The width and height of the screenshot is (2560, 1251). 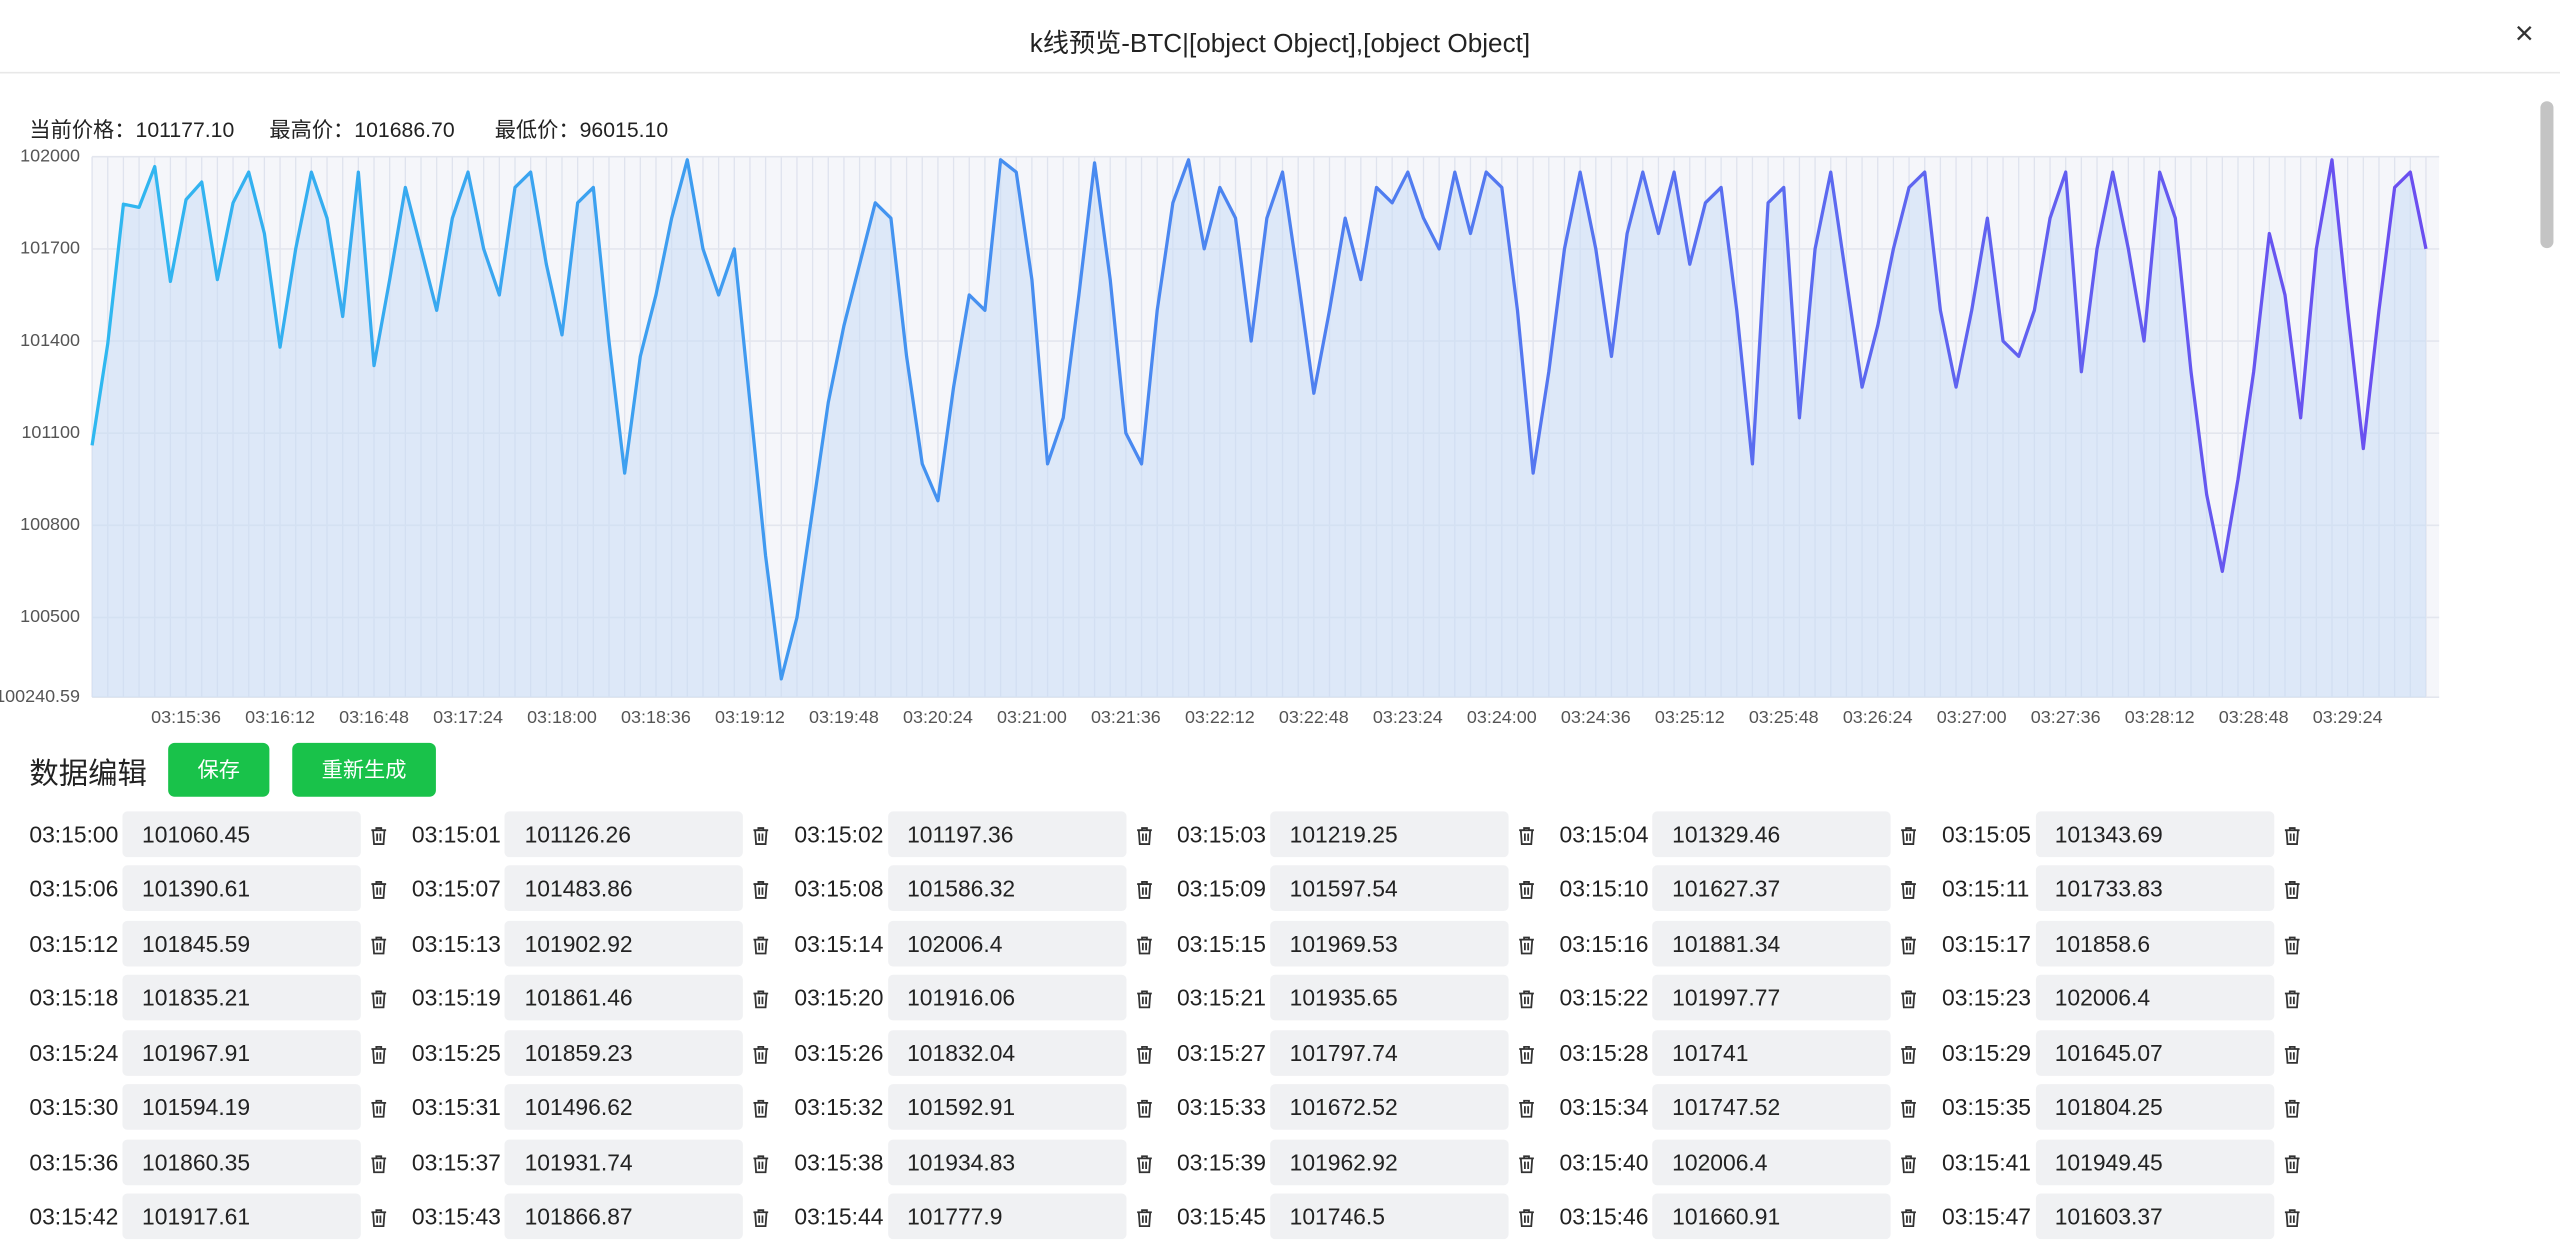 I want to click on value-input: 101197.36, so click(x=1006, y=834).